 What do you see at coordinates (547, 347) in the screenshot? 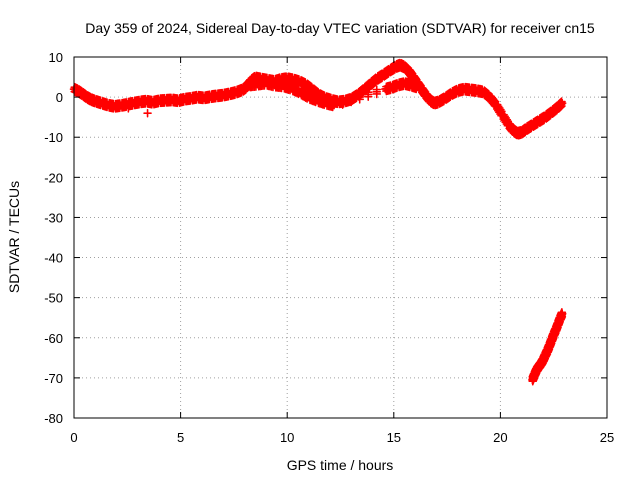
I see `series-cn15-descending-segment` at bounding box center [547, 347].